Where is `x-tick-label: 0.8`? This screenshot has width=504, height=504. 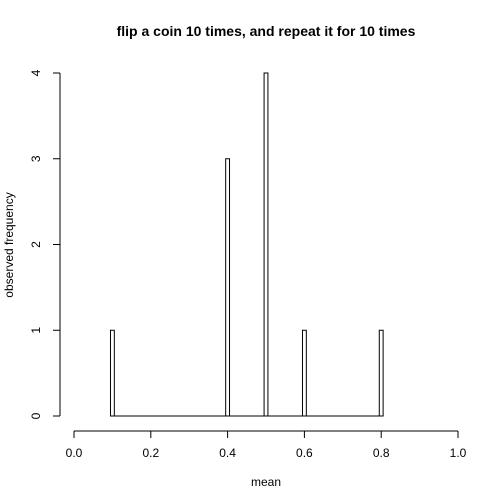
x-tick-label: 0.8 is located at coordinates (381, 453).